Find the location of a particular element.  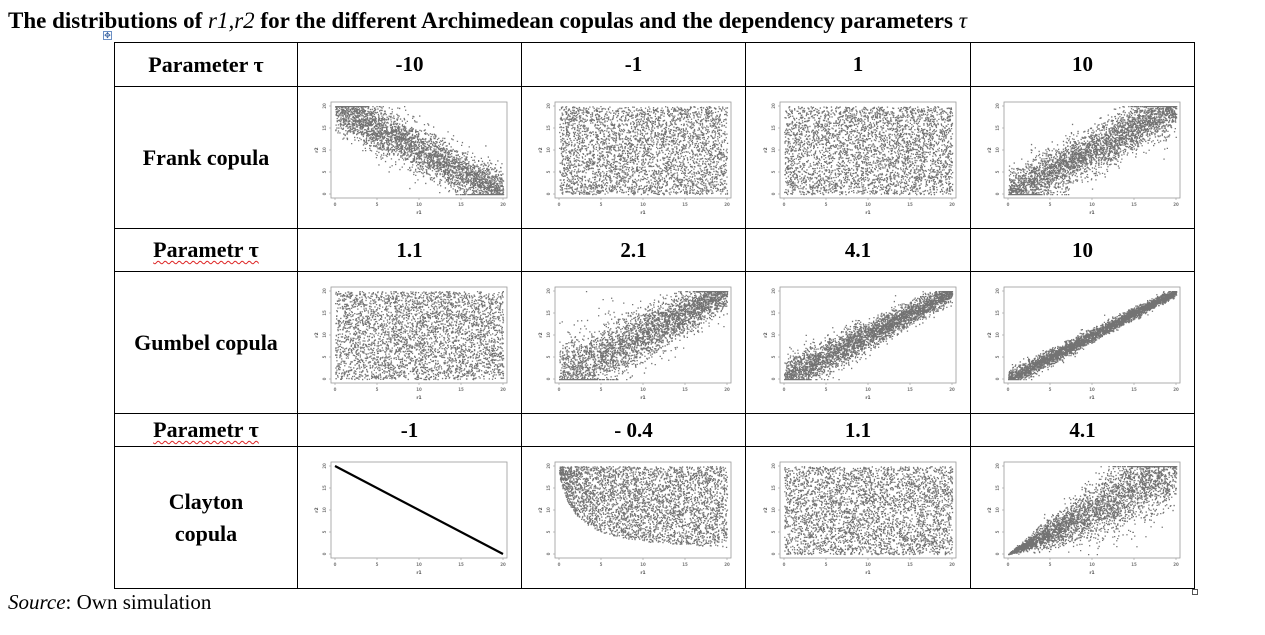

param-value-cell: -1 is located at coordinates (409, 430).